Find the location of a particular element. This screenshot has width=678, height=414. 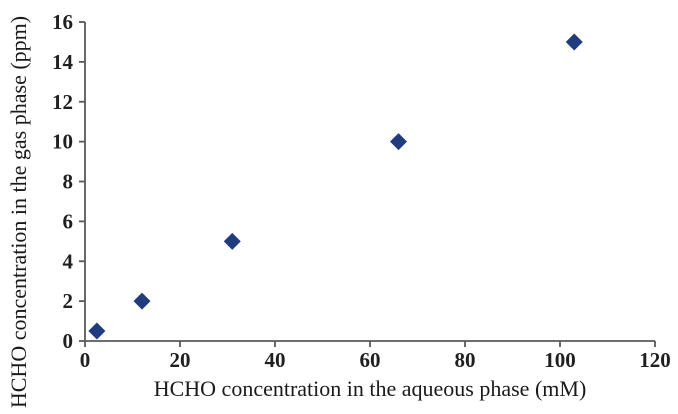

x-tick-label: 120 is located at coordinates (655, 360).